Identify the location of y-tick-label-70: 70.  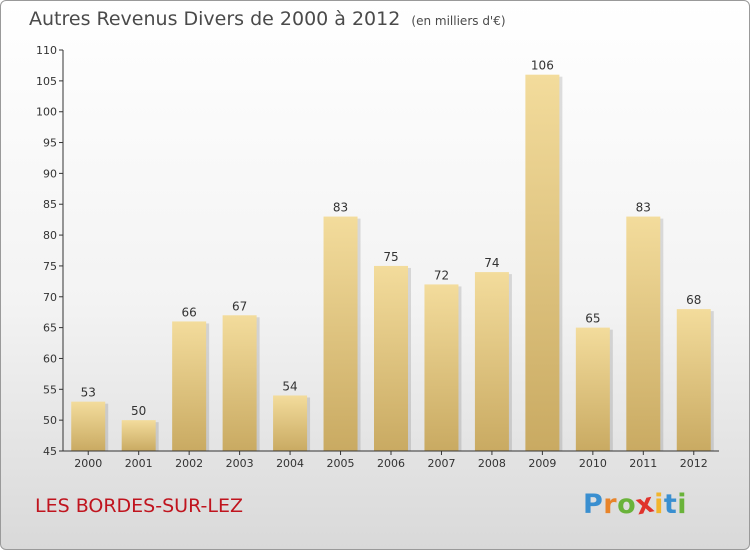
(50, 297).